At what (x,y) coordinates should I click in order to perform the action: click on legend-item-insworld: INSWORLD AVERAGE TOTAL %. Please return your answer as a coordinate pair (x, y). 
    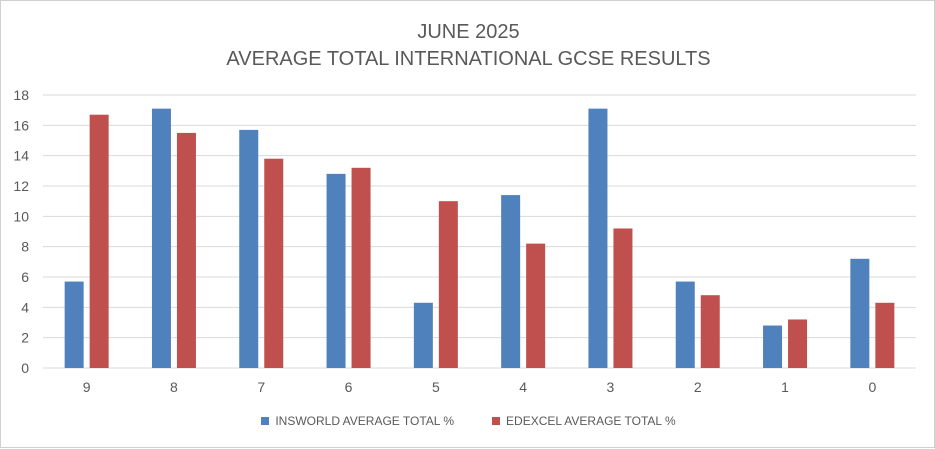
    Looking at the image, I should click on (357, 421).